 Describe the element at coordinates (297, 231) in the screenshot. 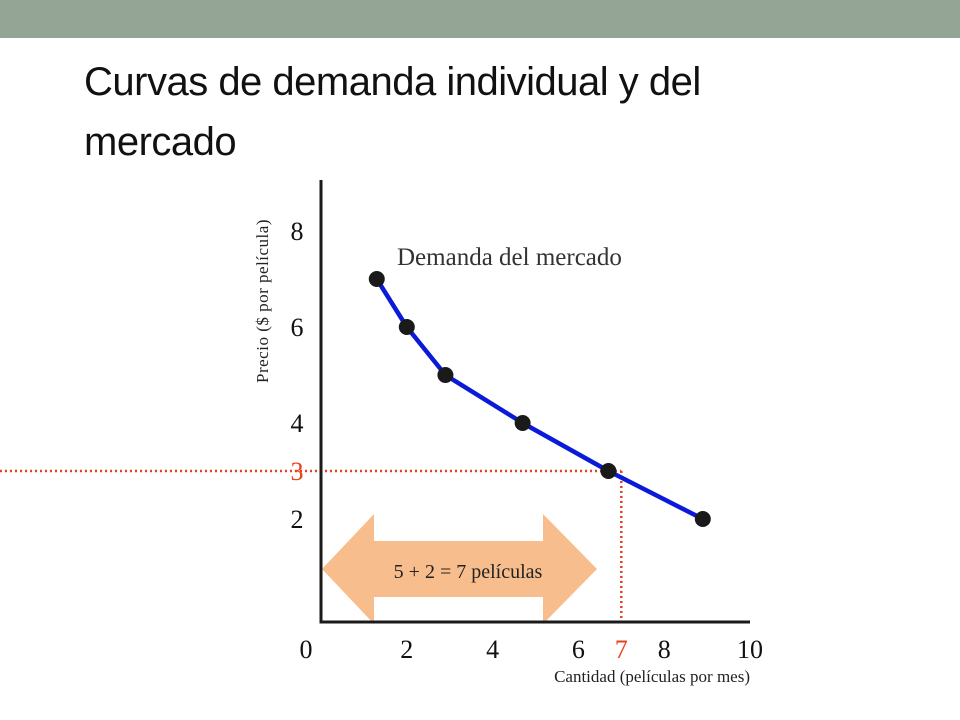

I see `y-tick-label-8: 8` at that location.